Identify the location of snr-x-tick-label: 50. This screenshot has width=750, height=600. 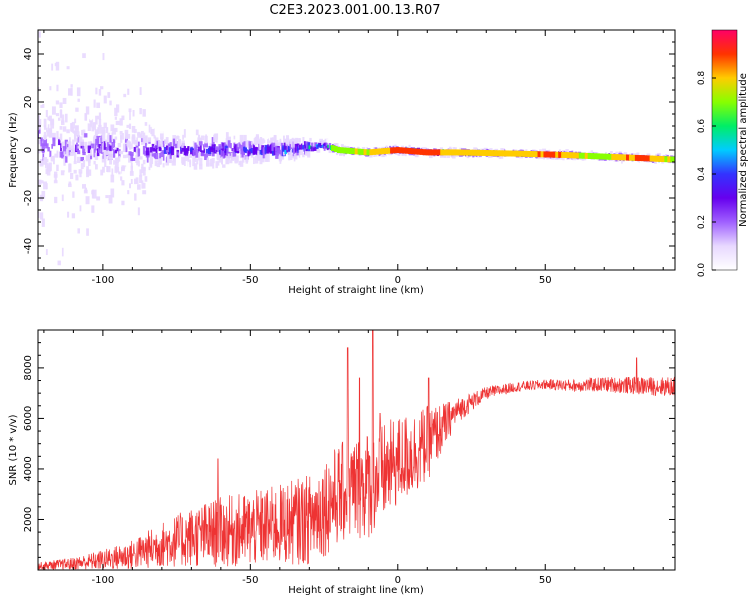
(545, 580).